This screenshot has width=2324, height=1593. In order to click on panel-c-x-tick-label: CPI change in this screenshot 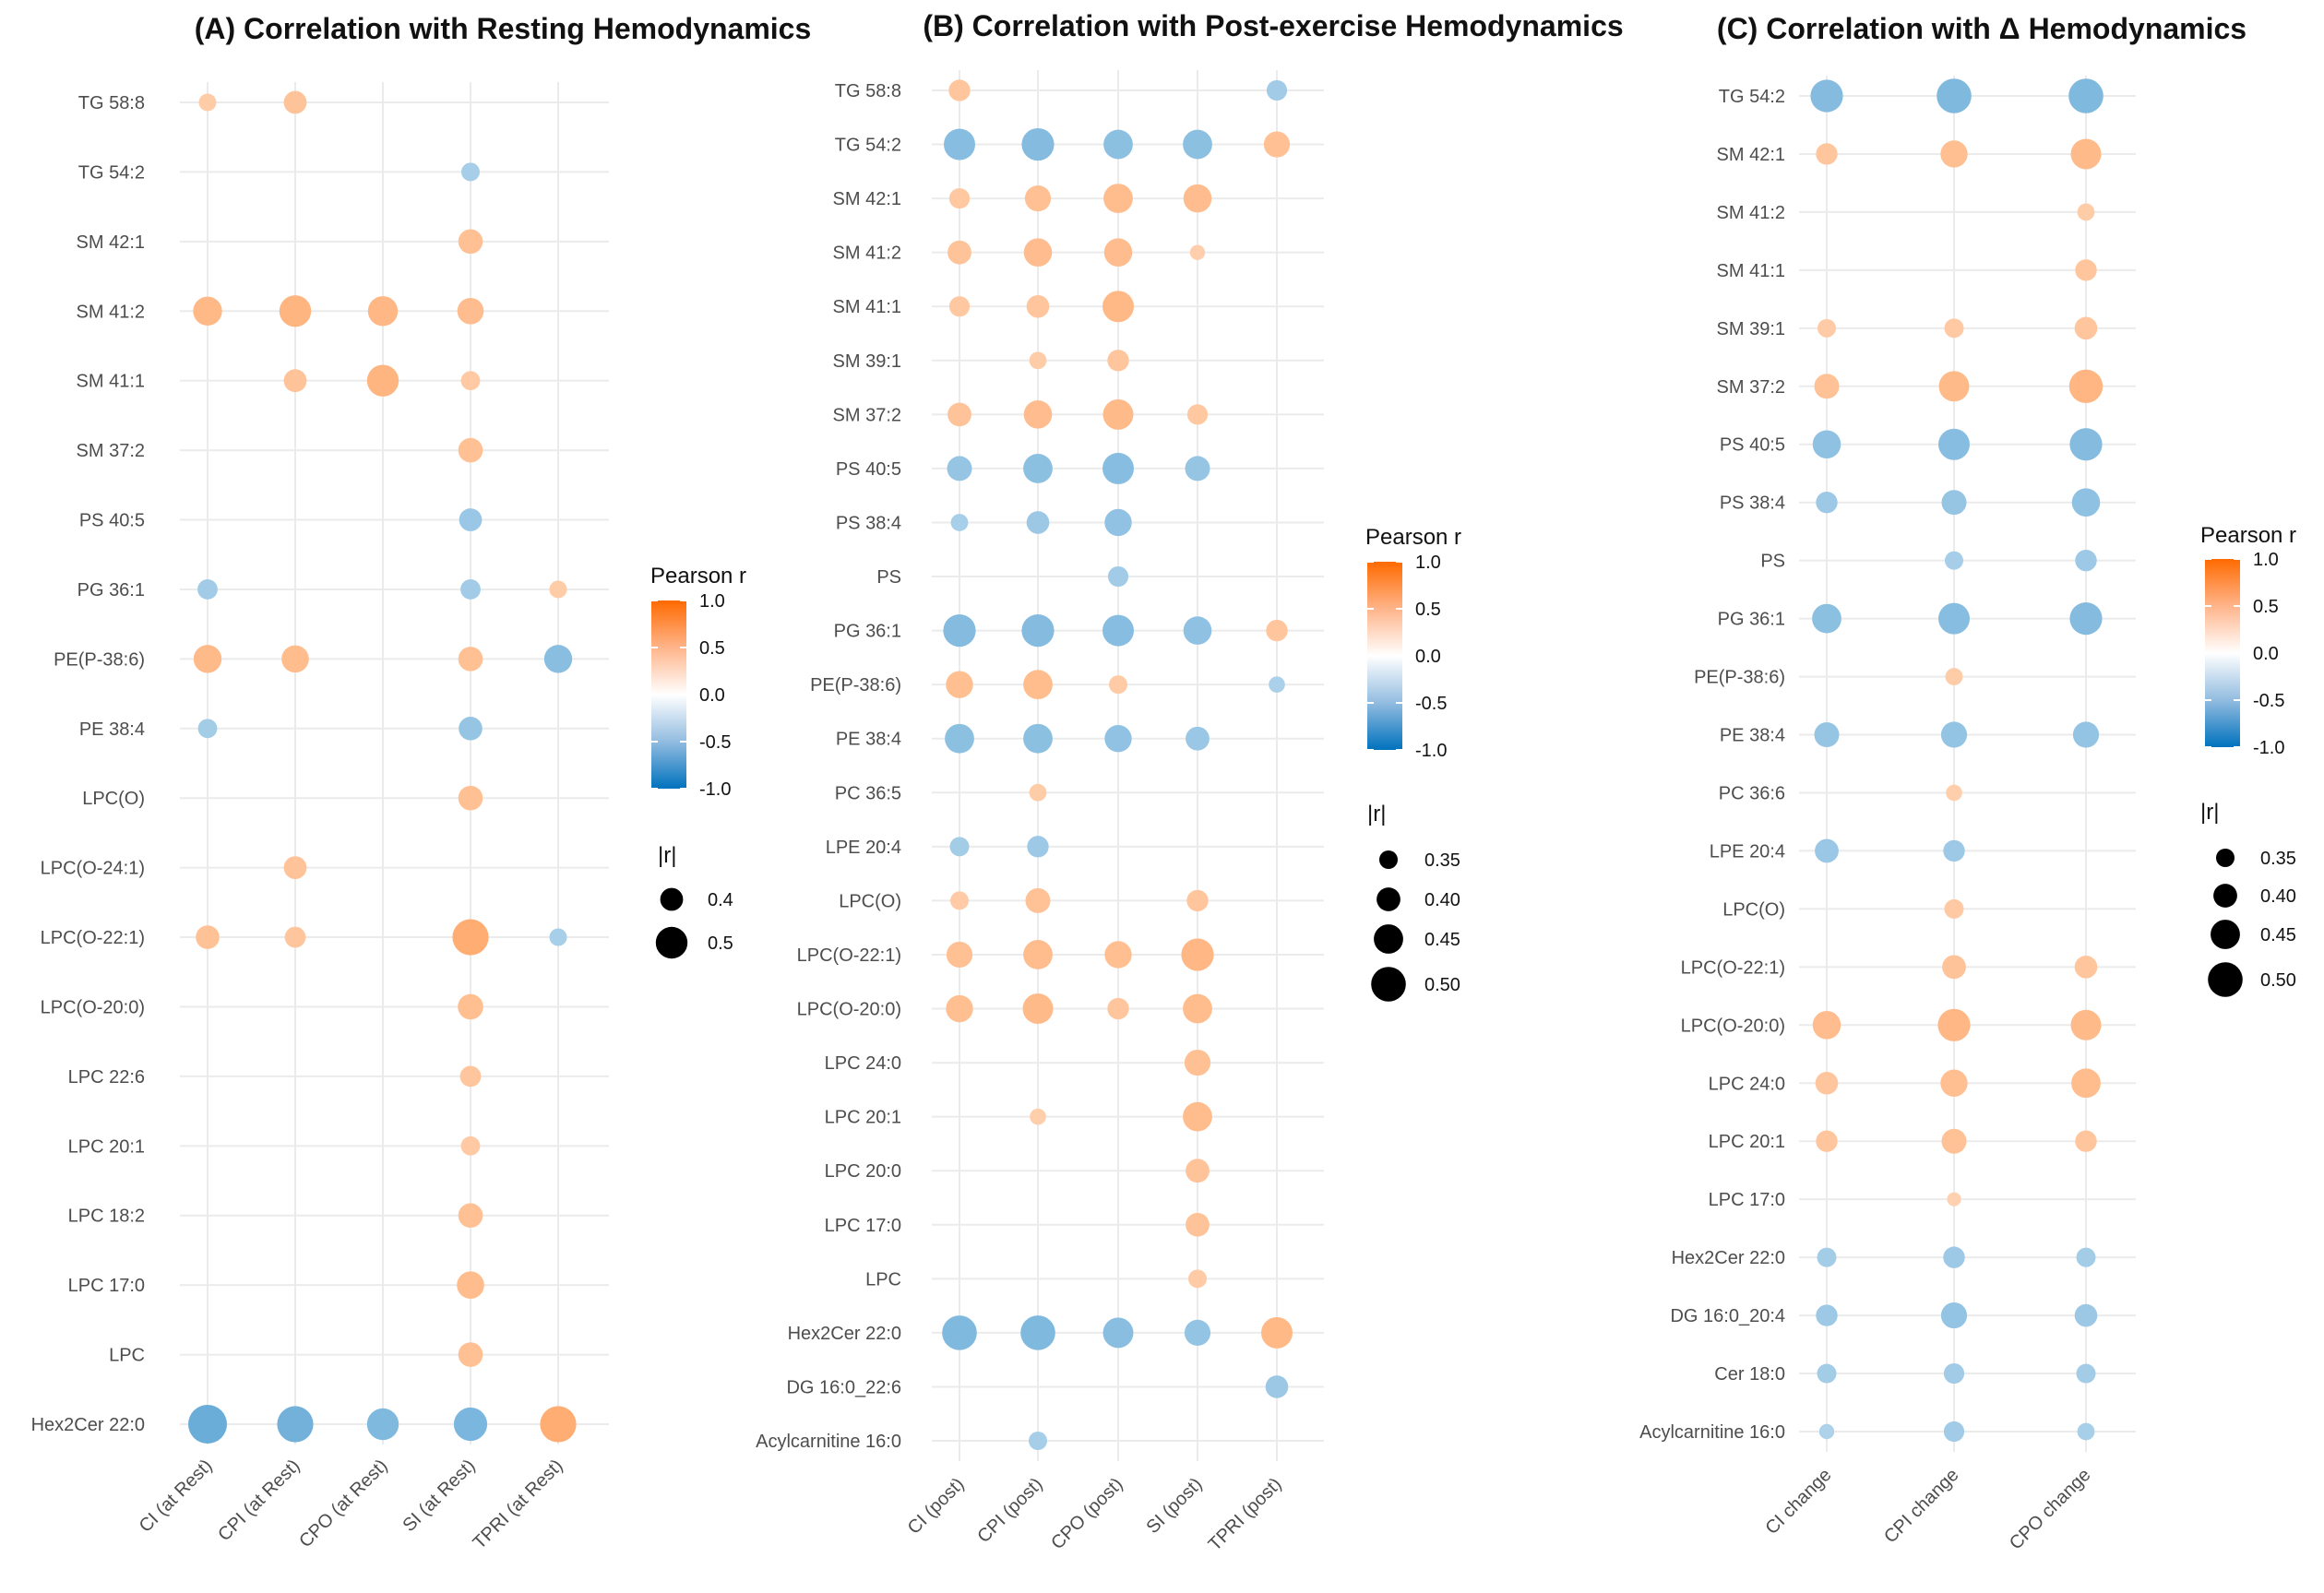, I will do `click(1921, 1506)`.